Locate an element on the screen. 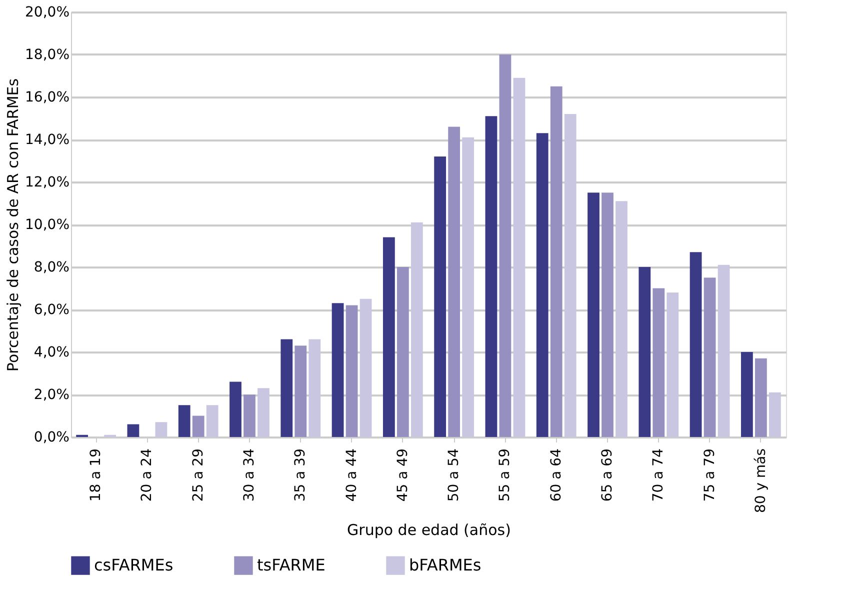  x-tick-label: 70 a 74 is located at coordinates (658, 475).